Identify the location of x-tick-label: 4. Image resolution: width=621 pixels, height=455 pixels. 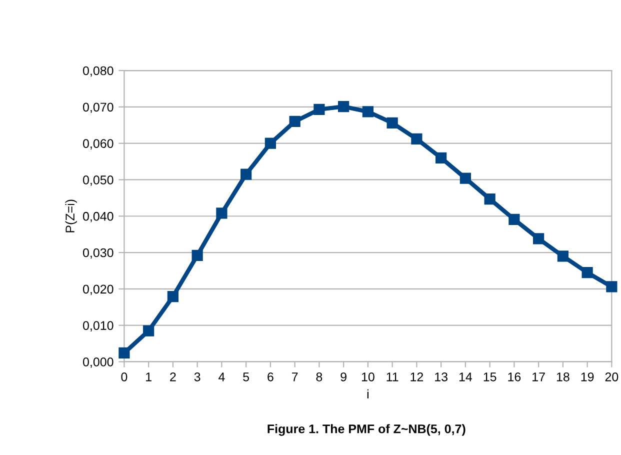
(221, 377).